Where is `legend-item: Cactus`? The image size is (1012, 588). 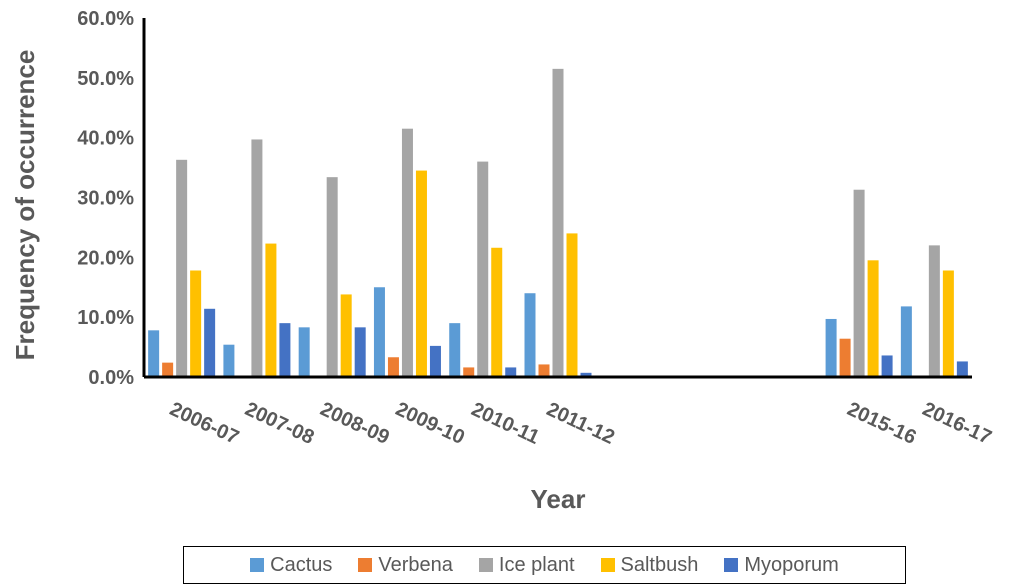 legend-item: Cactus is located at coordinates (291, 565).